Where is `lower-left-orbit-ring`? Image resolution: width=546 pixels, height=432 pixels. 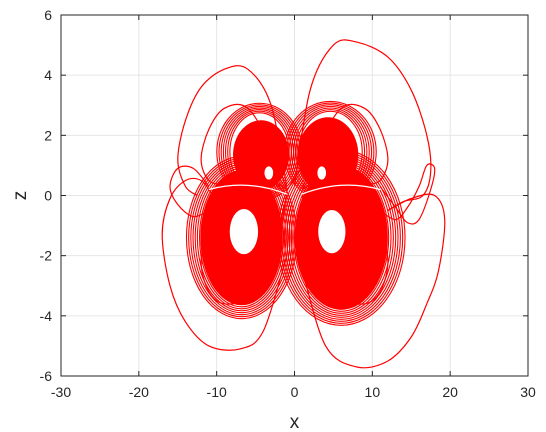 lower-left-orbit-ring is located at coordinates (241, 237).